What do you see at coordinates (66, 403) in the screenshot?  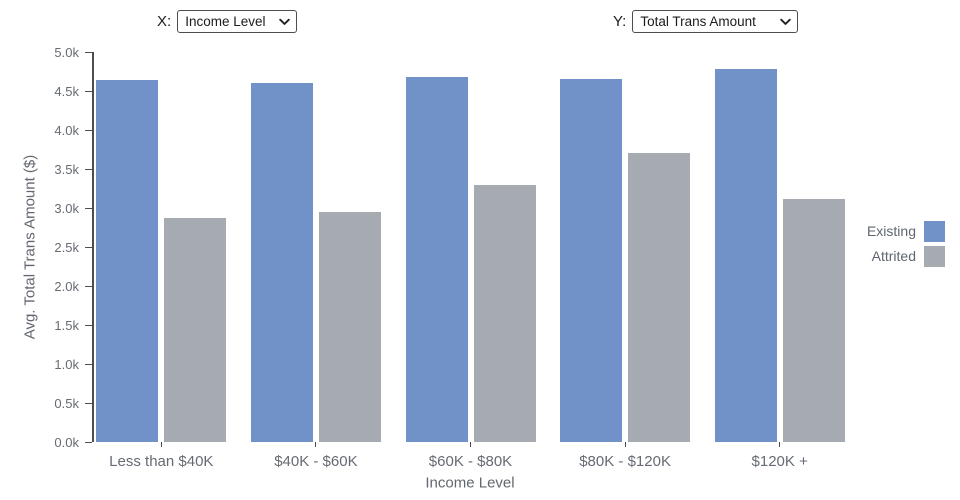 I see `y-tick-label: 0.5k` at bounding box center [66, 403].